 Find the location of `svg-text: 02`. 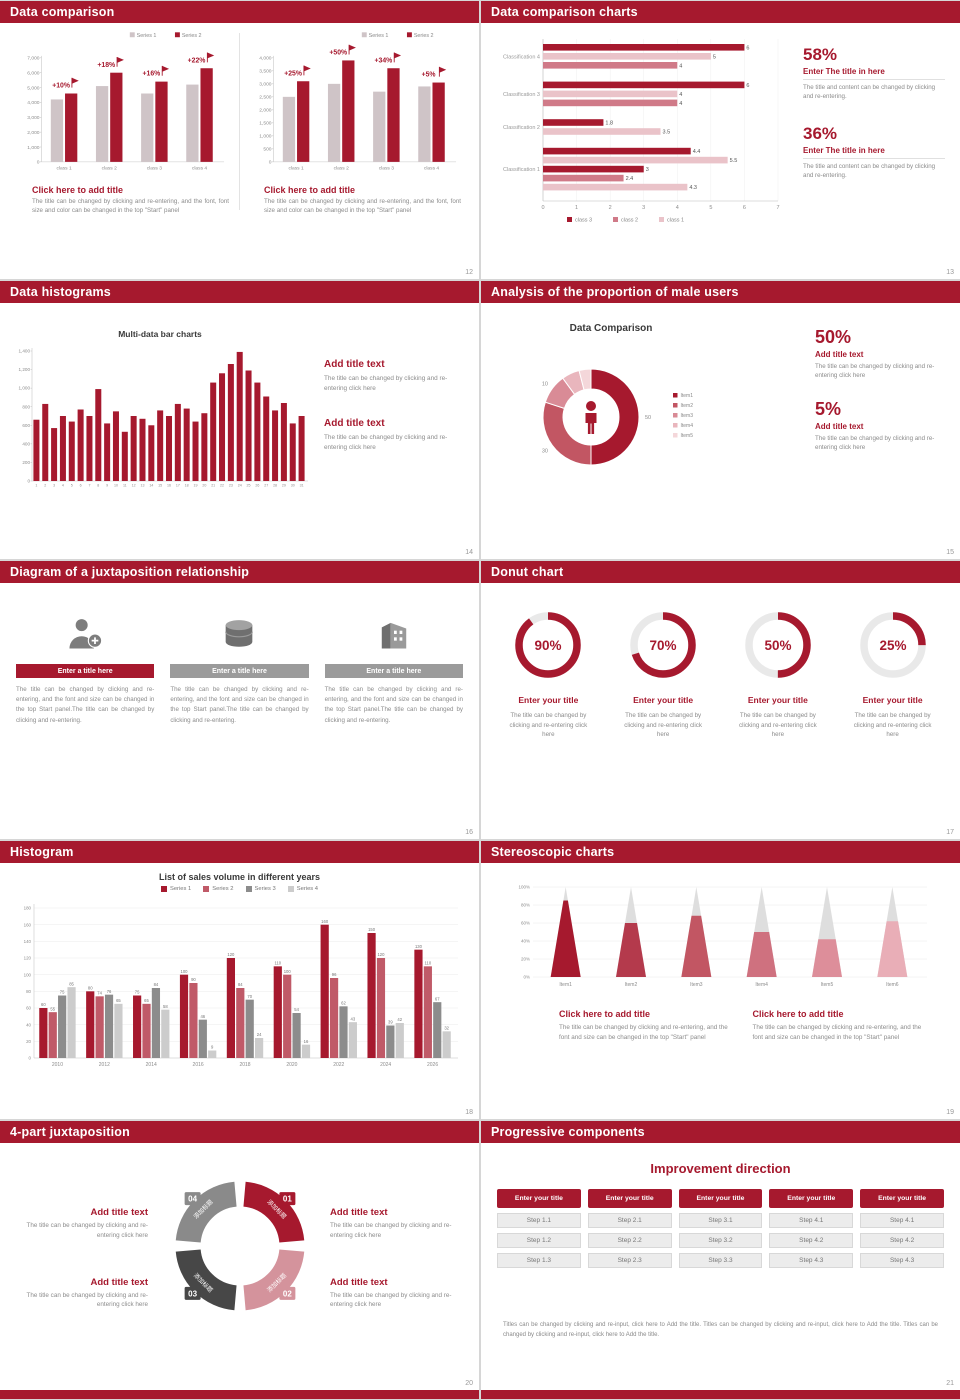

svg-text: 02 is located at coordinates (287, 1293).